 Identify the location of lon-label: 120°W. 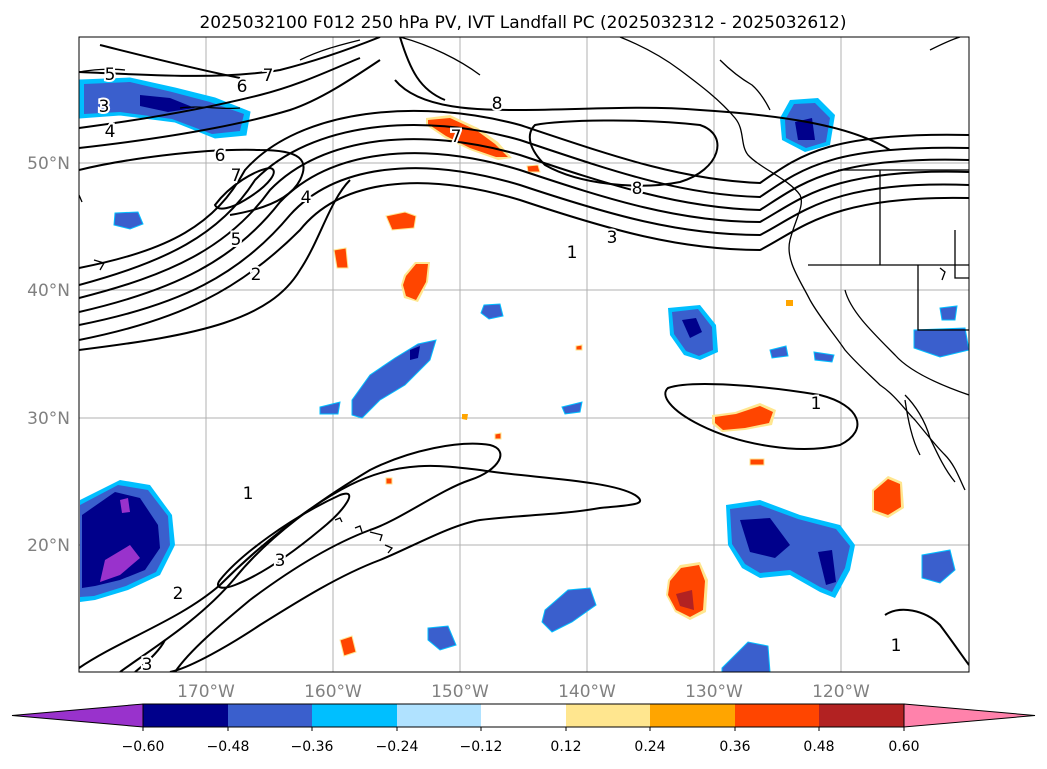
(841, 692).